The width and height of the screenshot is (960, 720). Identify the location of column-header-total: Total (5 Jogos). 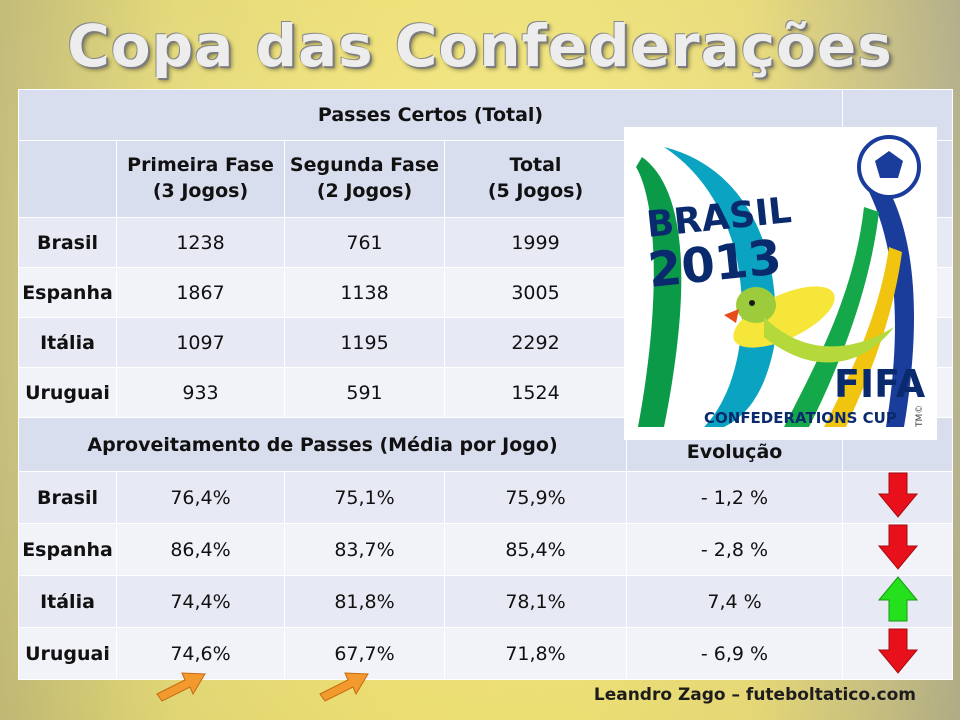
(535, 179).